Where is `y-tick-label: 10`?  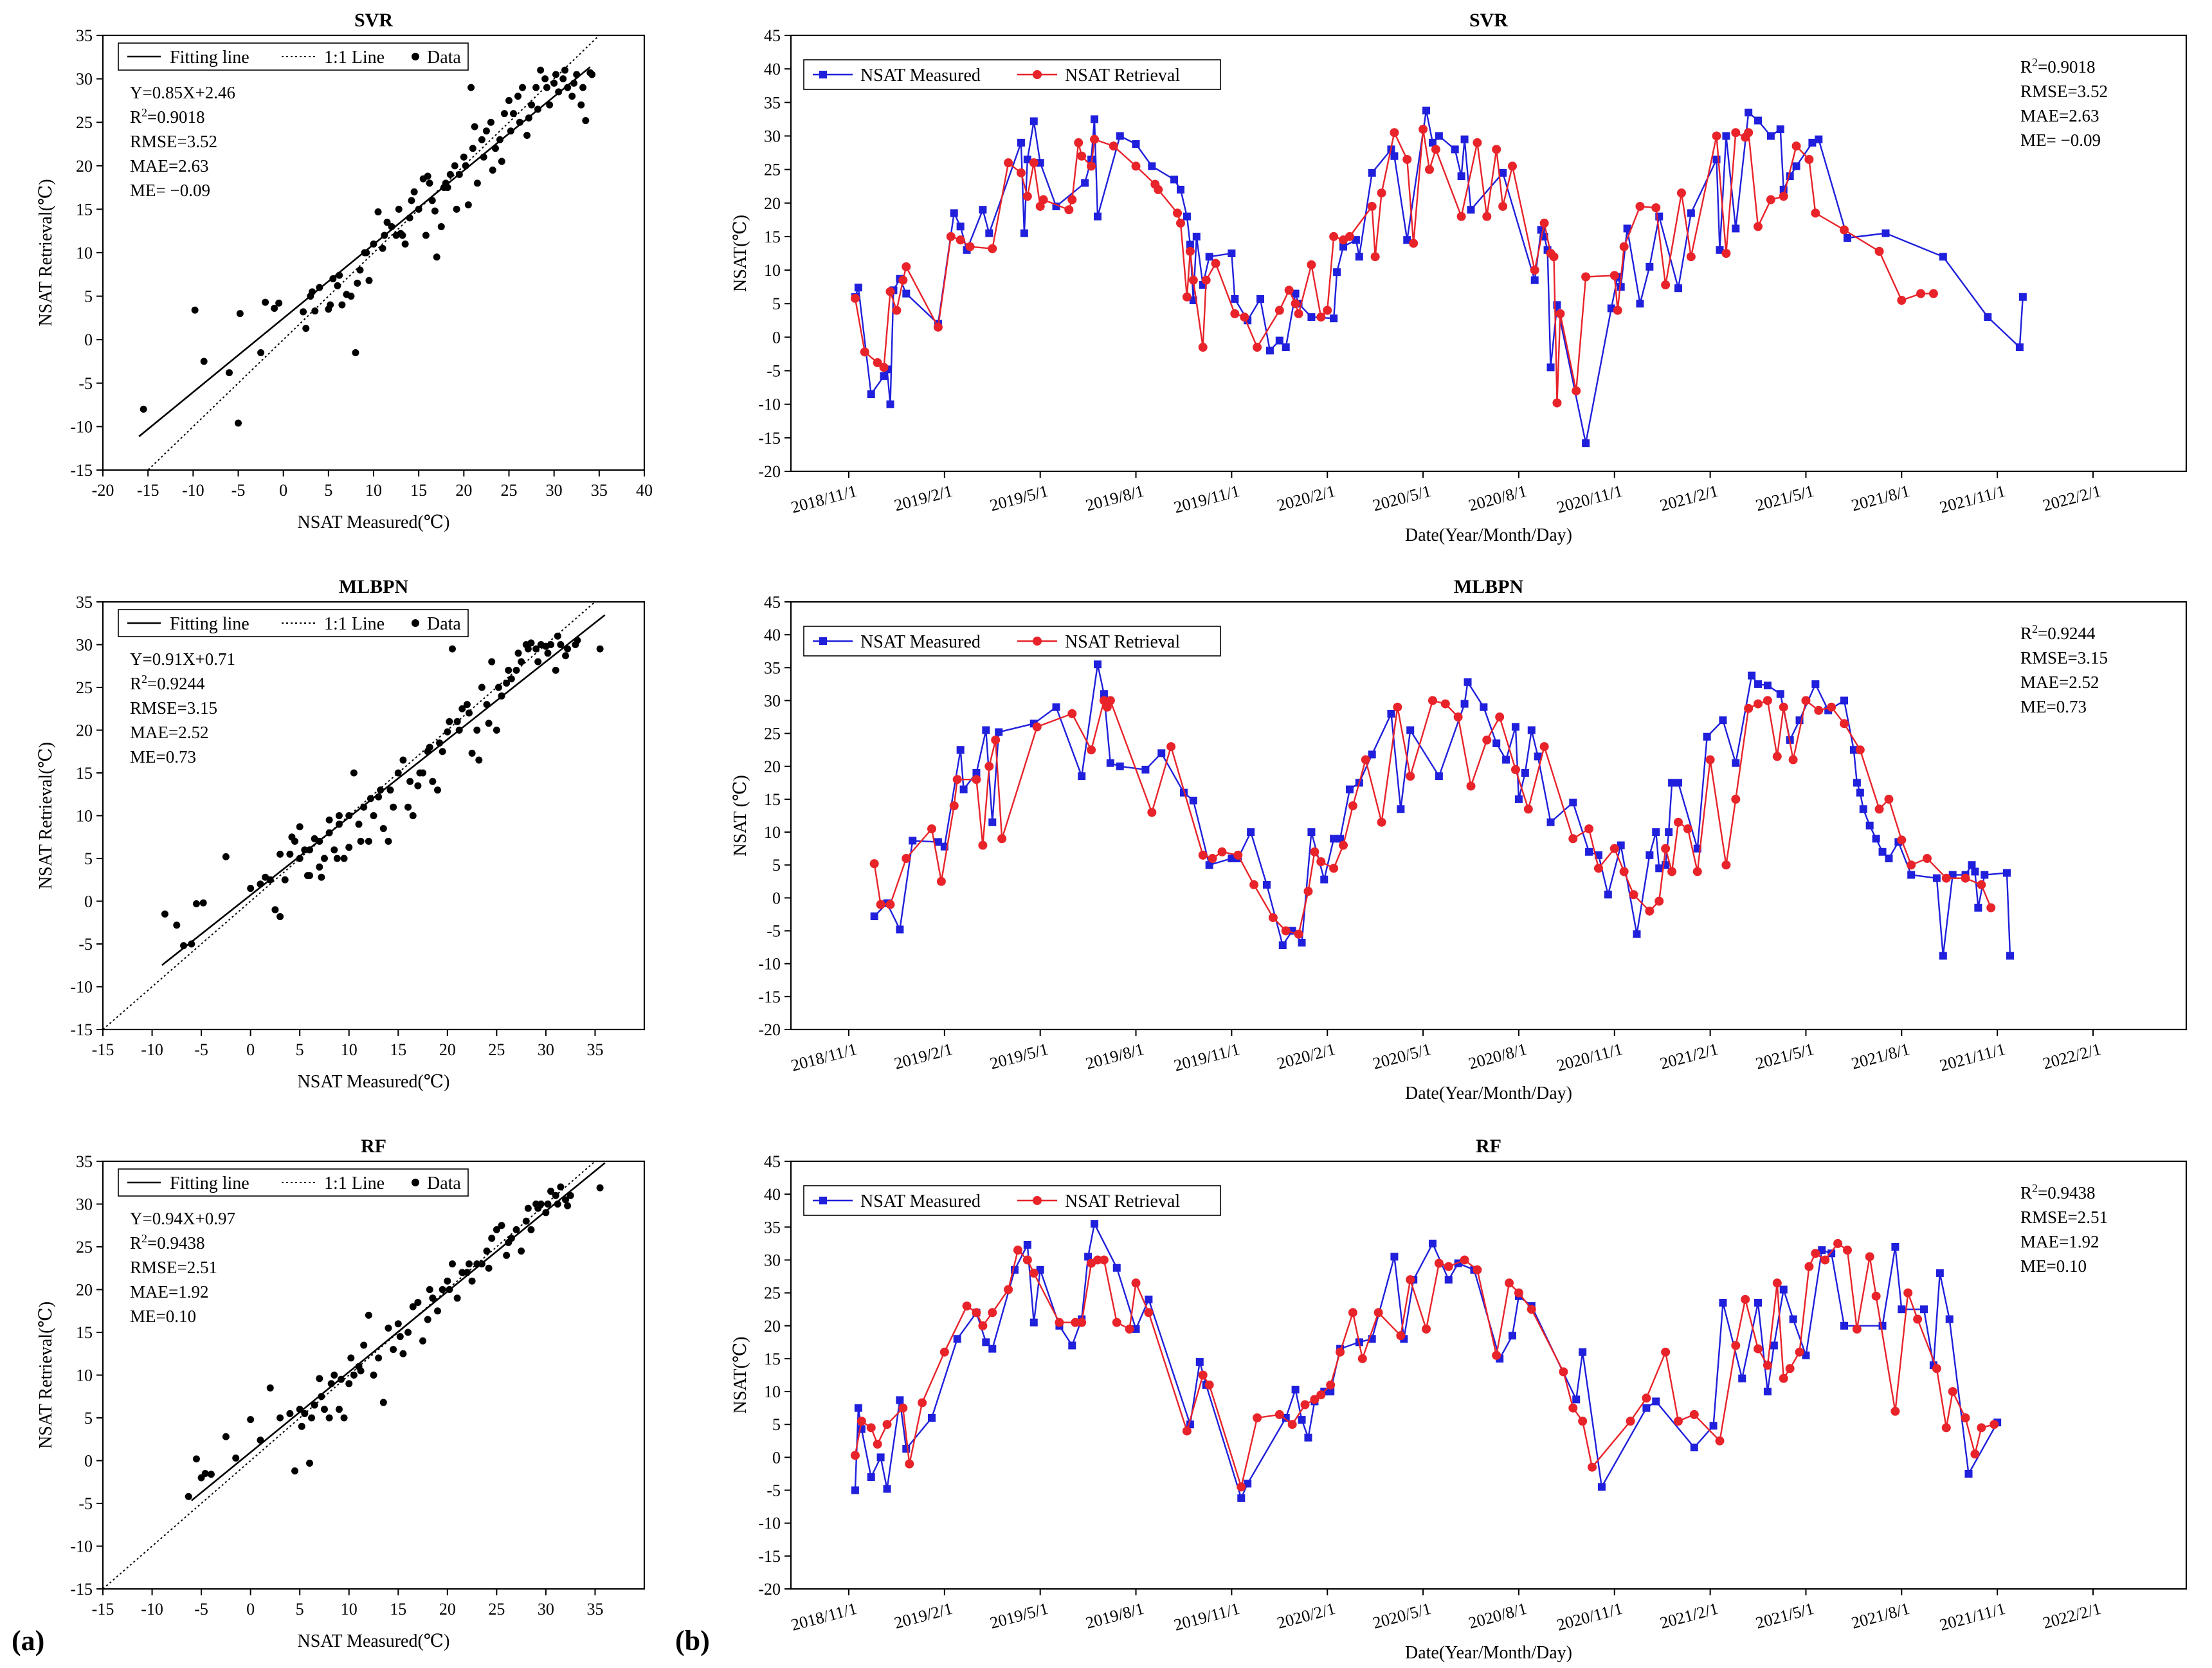
y-tick-label: 10 is located at coordinates (772, 270).